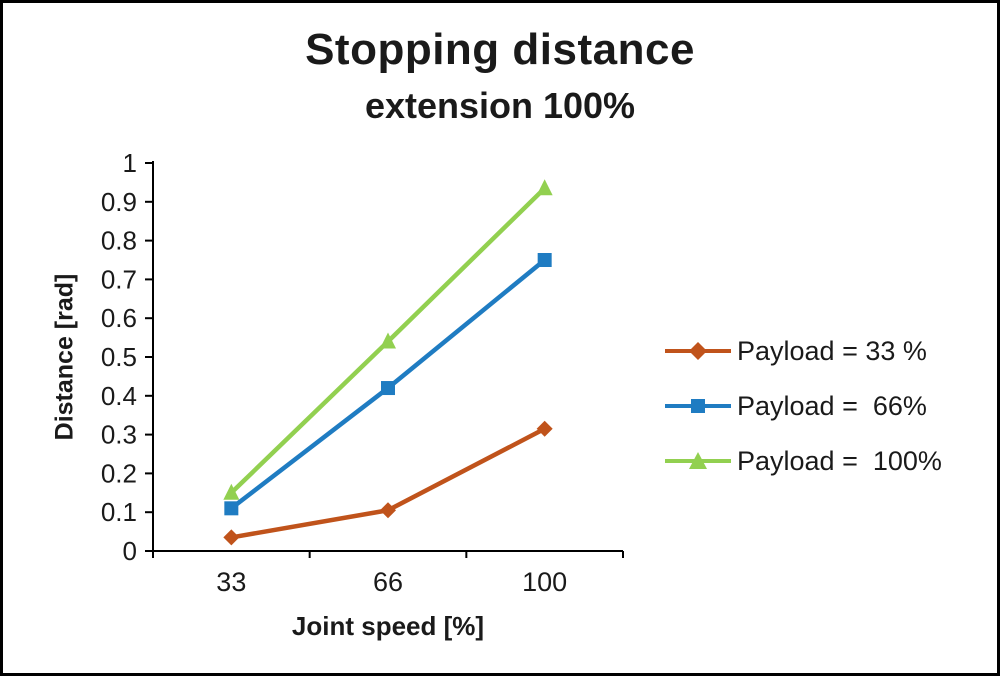 This screenshot has width=1000, height=676. Describe the element at coordinates (119, 473) in the screenshot. I see `y-tick-label: 0.2` at that location.